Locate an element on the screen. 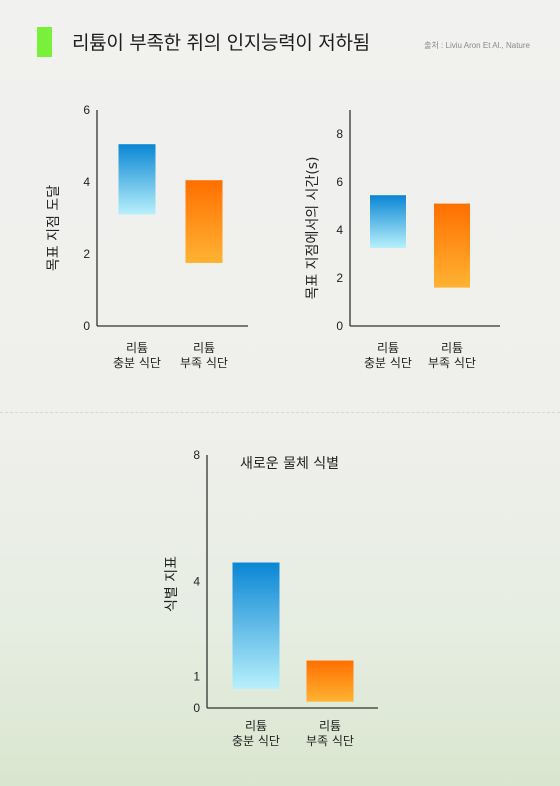 Image resolution: width=560 pixels, height=786 pixels. source-credit: 출처 : Liviu Aron Et Al., Nature is located at coordinates (477, 45).